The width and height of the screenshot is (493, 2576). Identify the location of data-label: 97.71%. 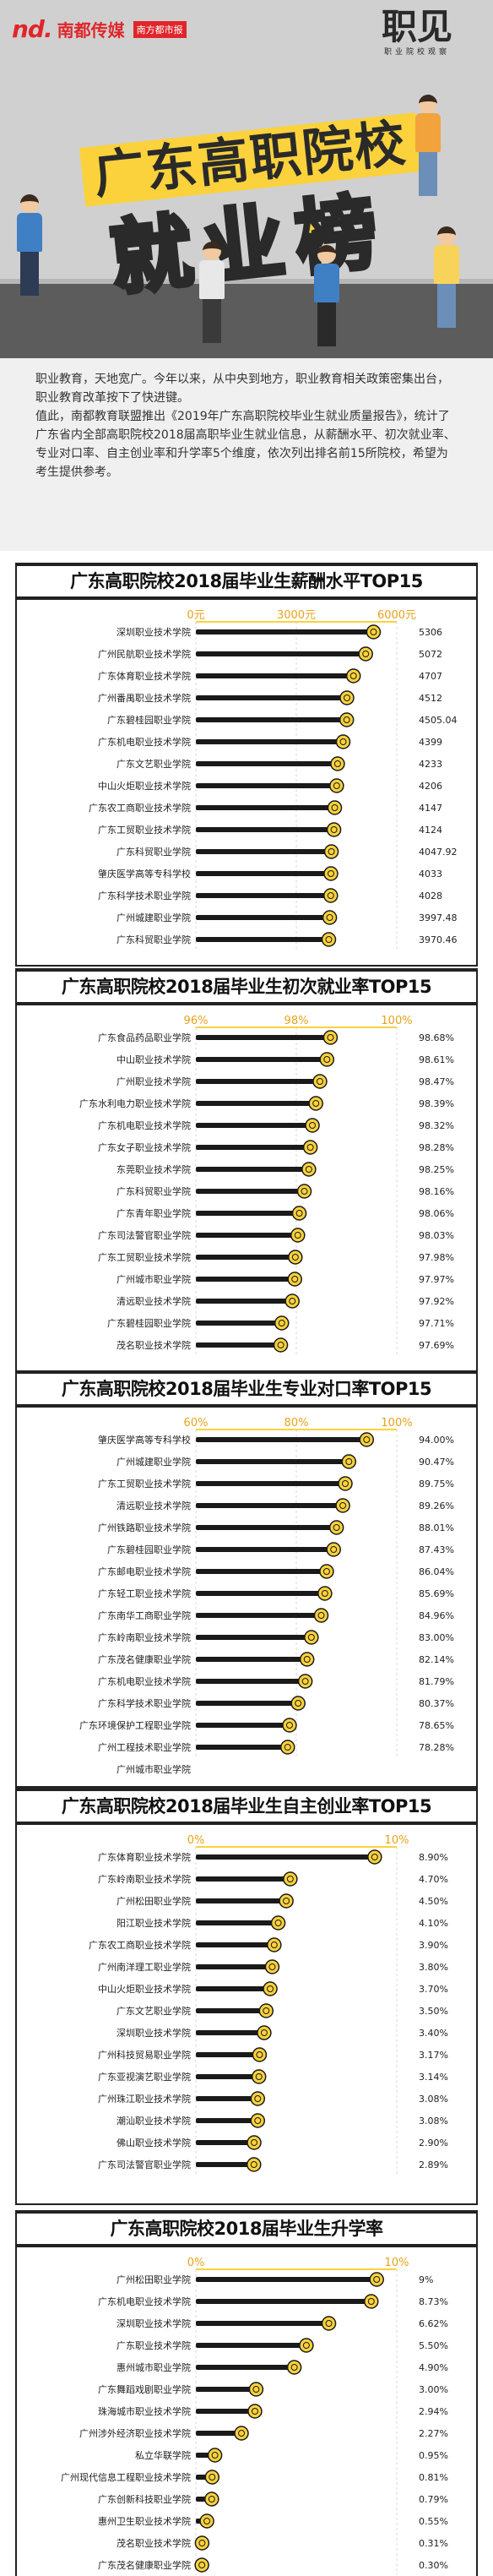
(436, 1323).